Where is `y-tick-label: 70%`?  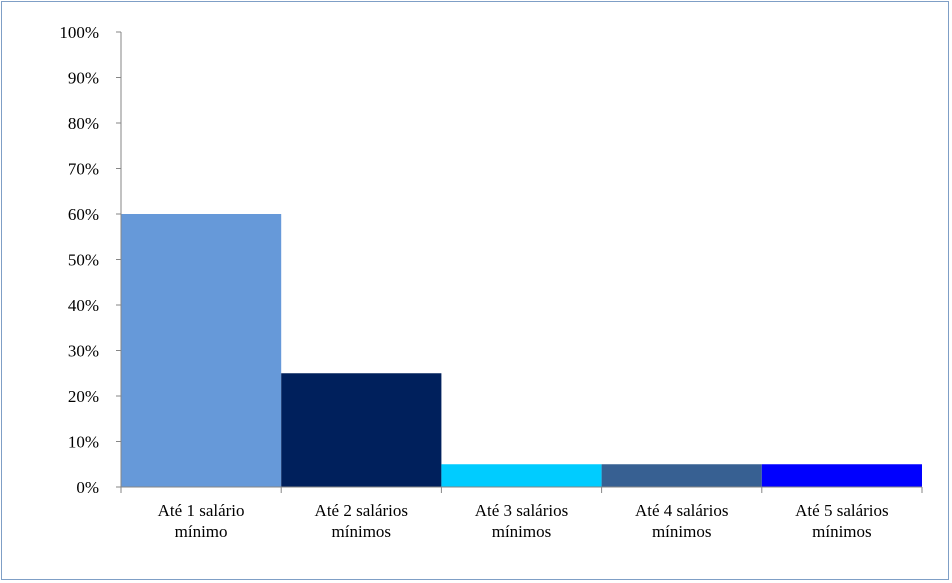 y-tick-label: 70% is located at coordinates (83, 169).